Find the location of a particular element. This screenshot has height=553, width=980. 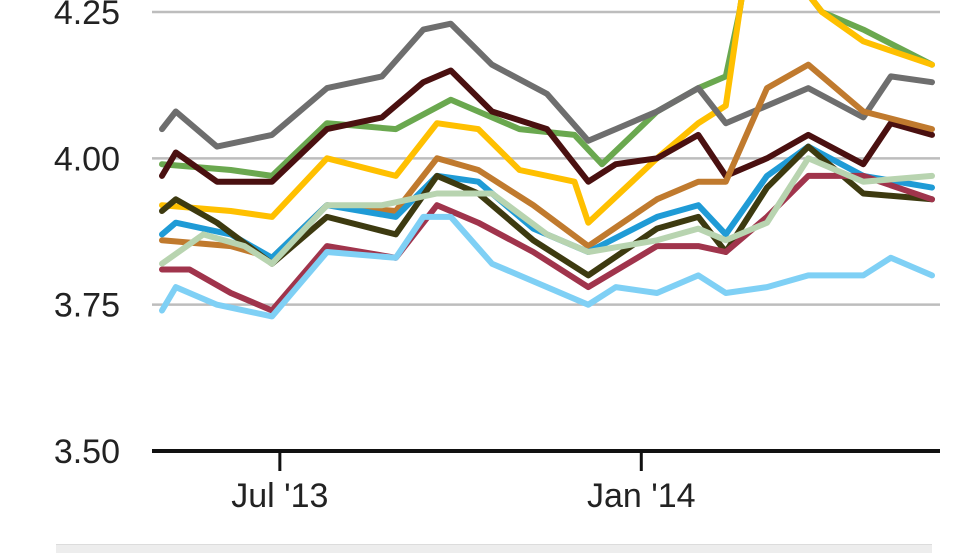

footer-bar is located at coordinates (494, 548).